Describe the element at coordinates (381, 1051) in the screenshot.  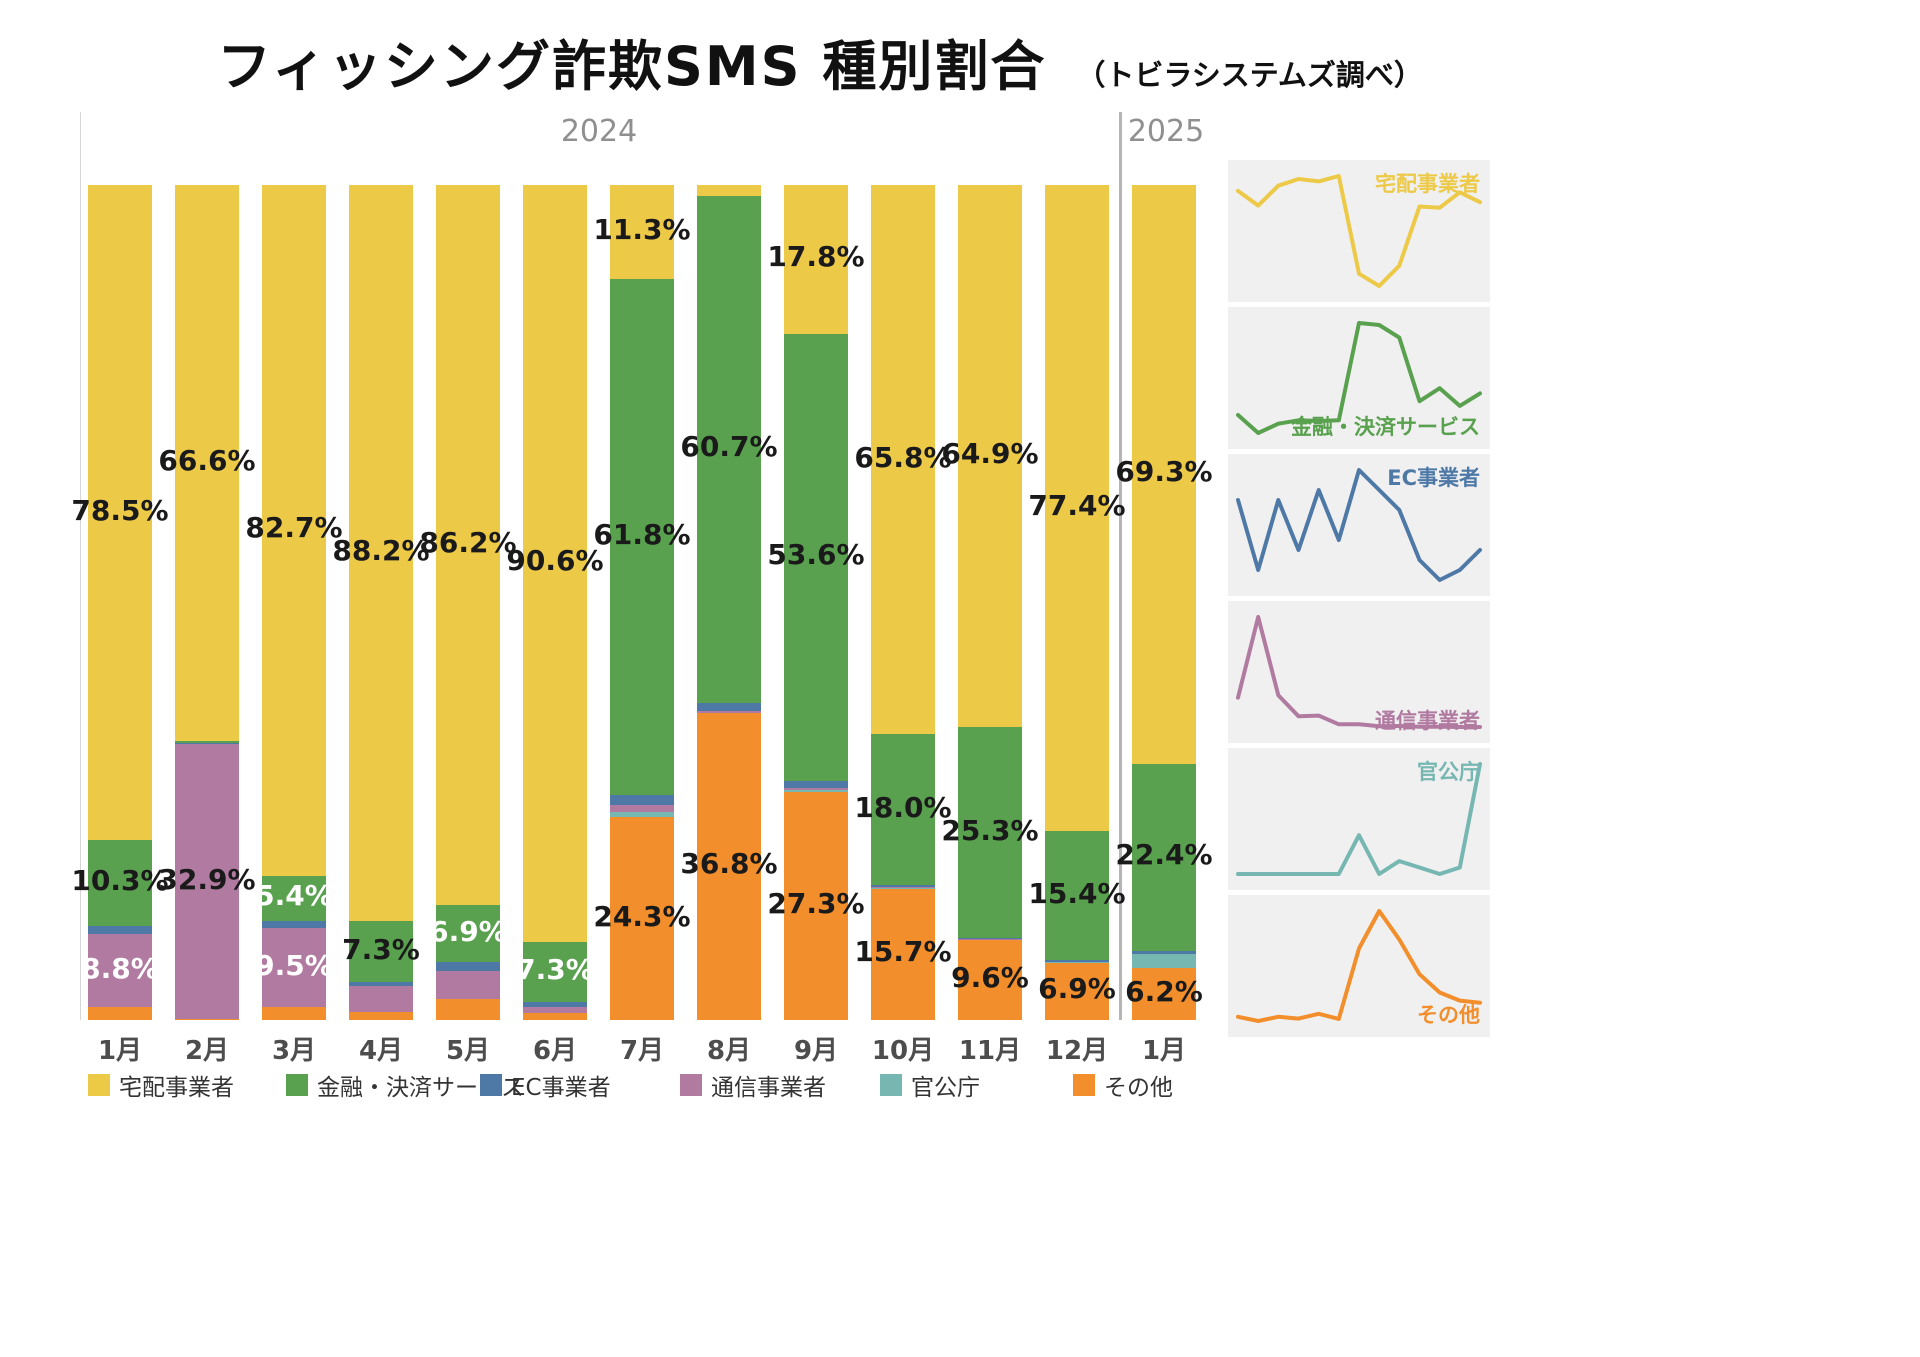
I see `x-axis-label: 4月` at that location.